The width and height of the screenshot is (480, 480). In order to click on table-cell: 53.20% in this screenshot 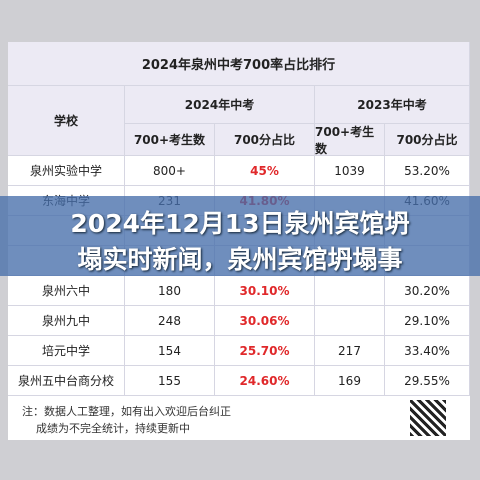, I will do `click(427, 171)`.